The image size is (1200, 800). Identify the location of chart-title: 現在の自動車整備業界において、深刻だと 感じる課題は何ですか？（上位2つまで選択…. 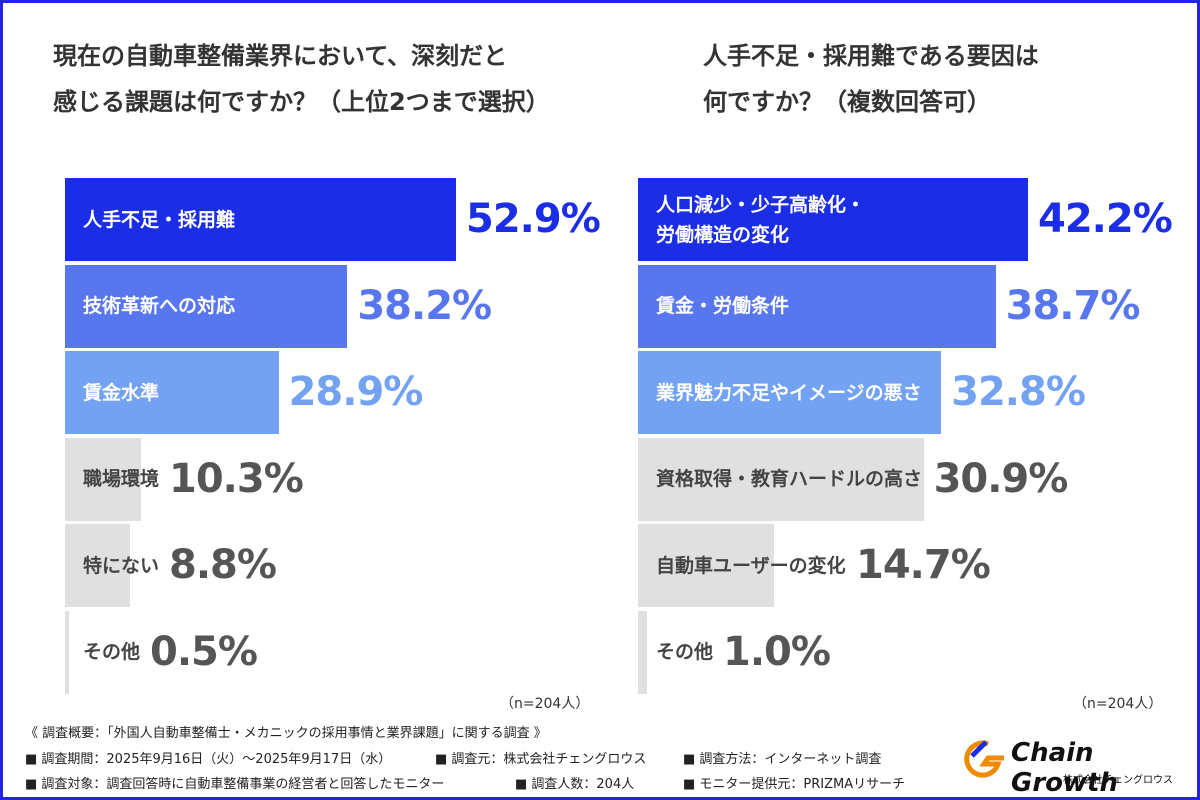
(301, 79).